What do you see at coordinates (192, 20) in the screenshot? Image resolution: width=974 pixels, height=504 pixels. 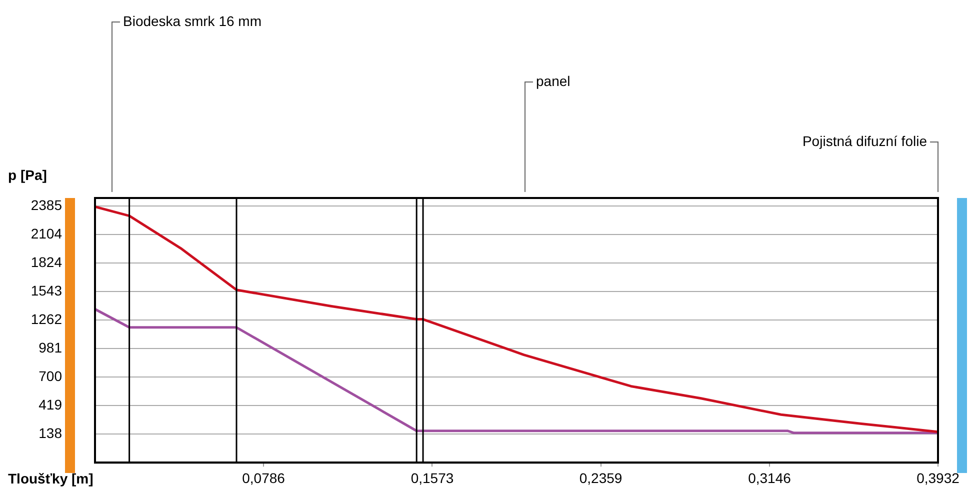 I see `text: Biodeska smrk 16 mm` at bounding box center [192, 20].